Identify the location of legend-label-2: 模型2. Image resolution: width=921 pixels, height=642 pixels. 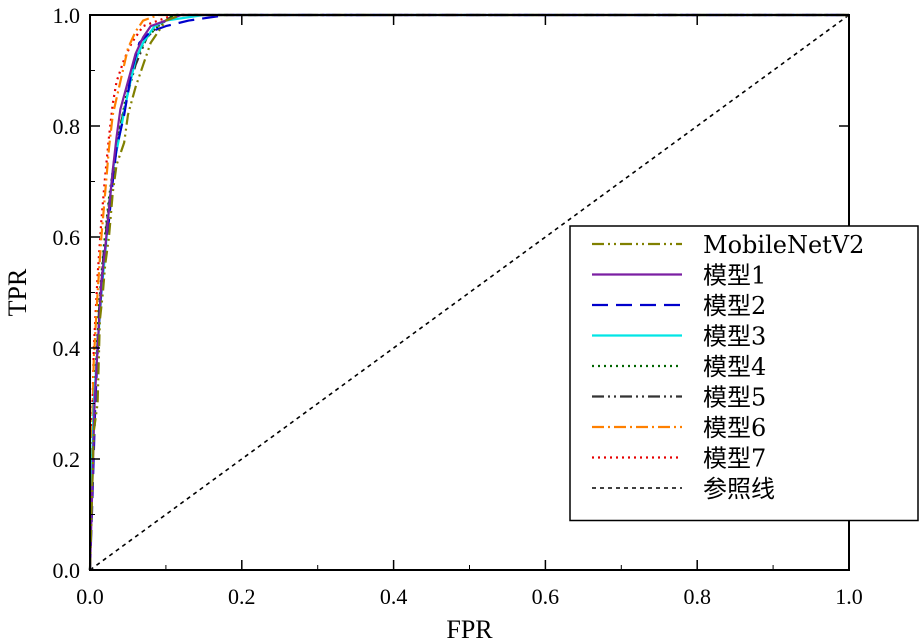
(734, 306).